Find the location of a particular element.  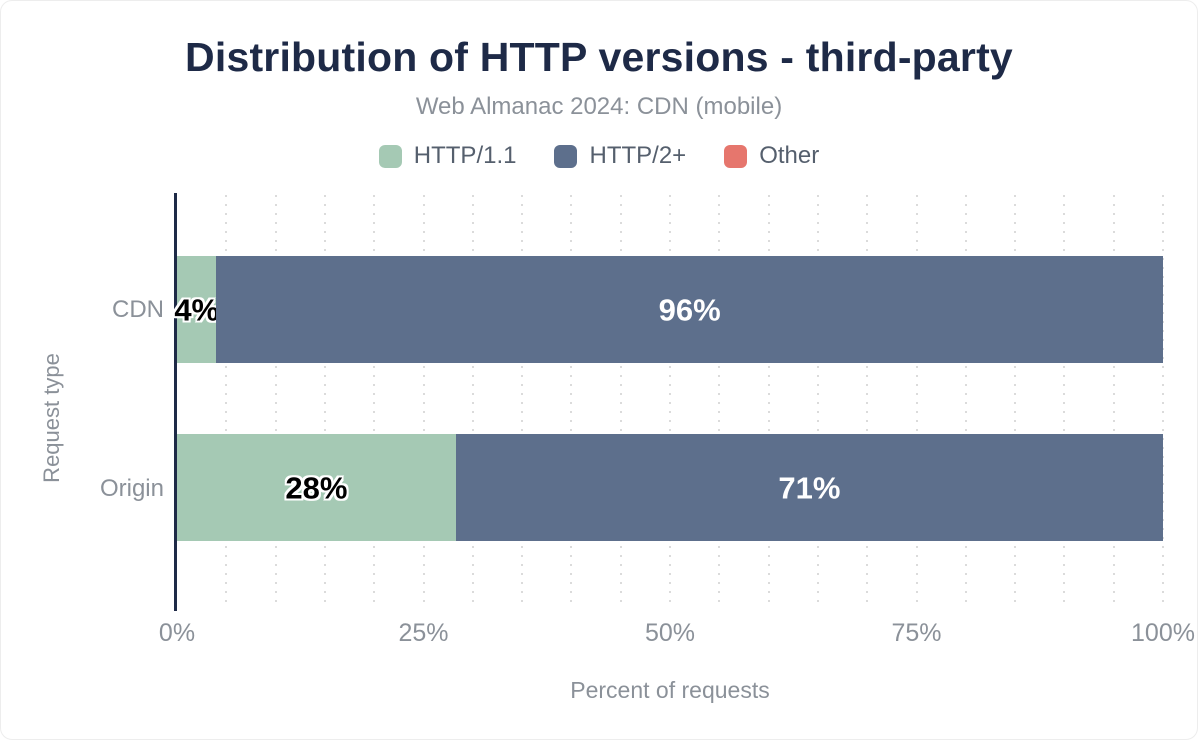

x-tick-50: 50% is located at coordinates (670, 633).